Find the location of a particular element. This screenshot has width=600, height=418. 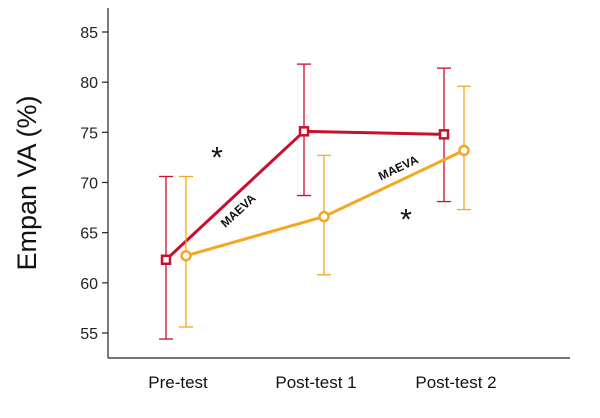

y-tick-label: 55 is located at coordinates (89, 334).